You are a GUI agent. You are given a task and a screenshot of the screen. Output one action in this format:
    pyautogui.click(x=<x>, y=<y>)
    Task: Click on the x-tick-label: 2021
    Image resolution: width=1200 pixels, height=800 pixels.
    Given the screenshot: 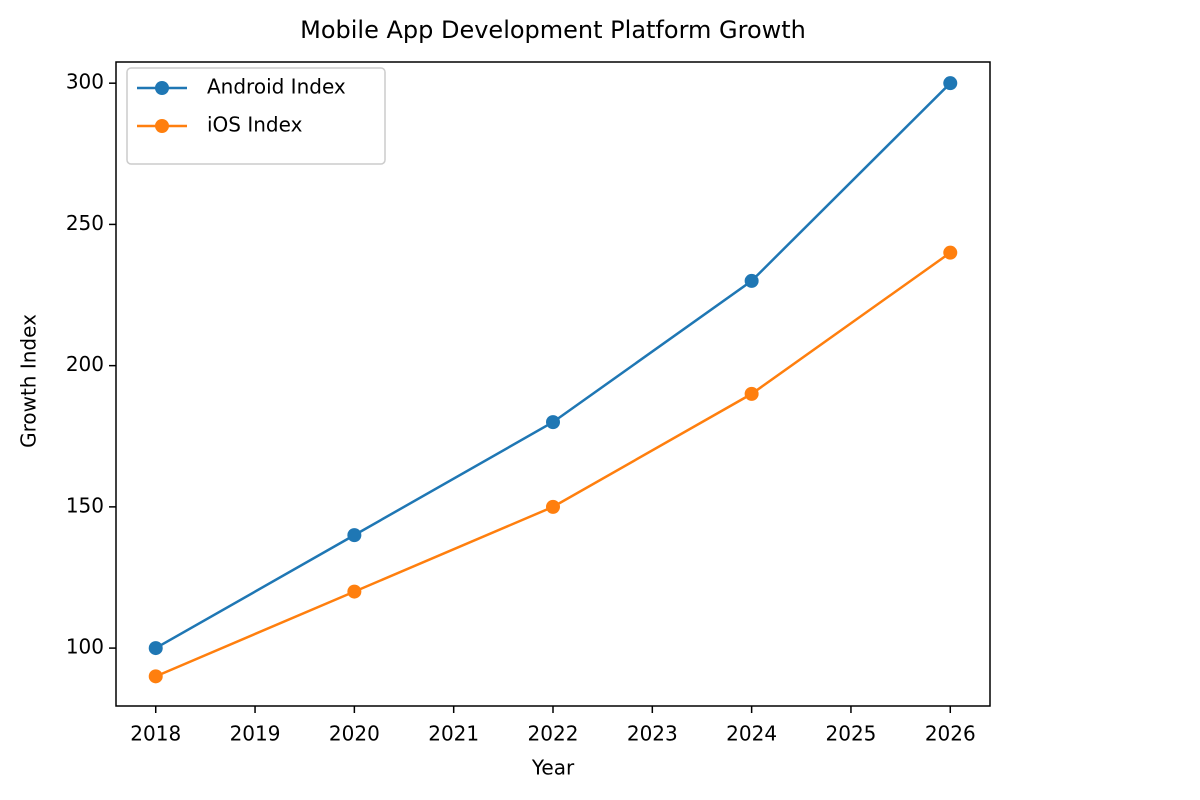 What is the action you would take?
    pyautogui.click(x=453, y=734)
    